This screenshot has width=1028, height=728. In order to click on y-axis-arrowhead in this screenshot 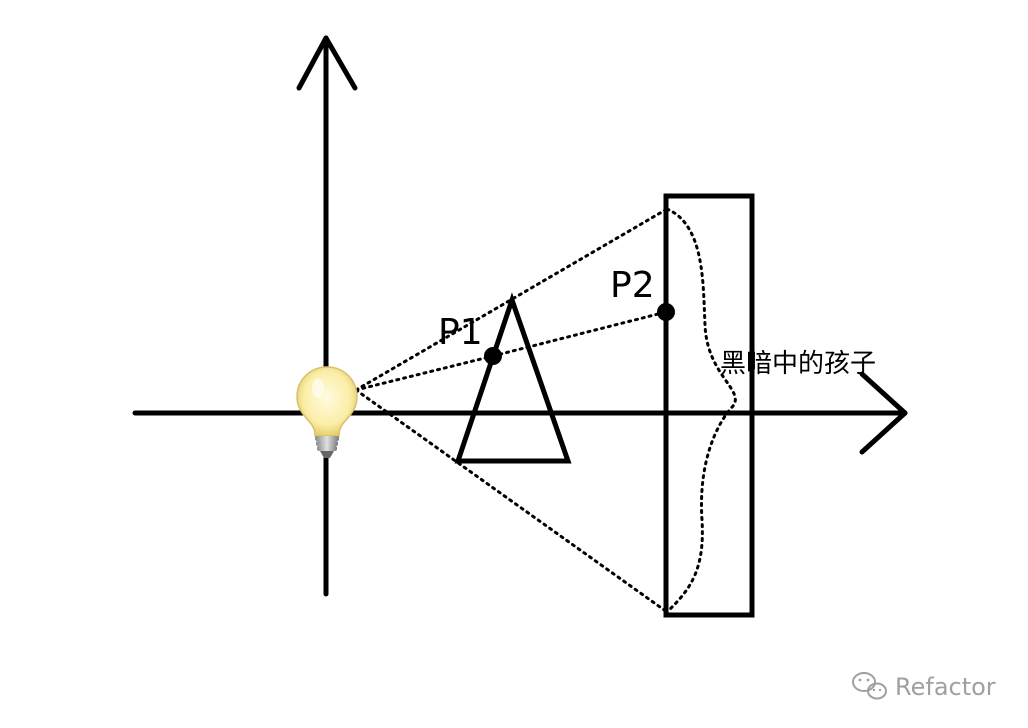, I will do `click(327, 63)`.